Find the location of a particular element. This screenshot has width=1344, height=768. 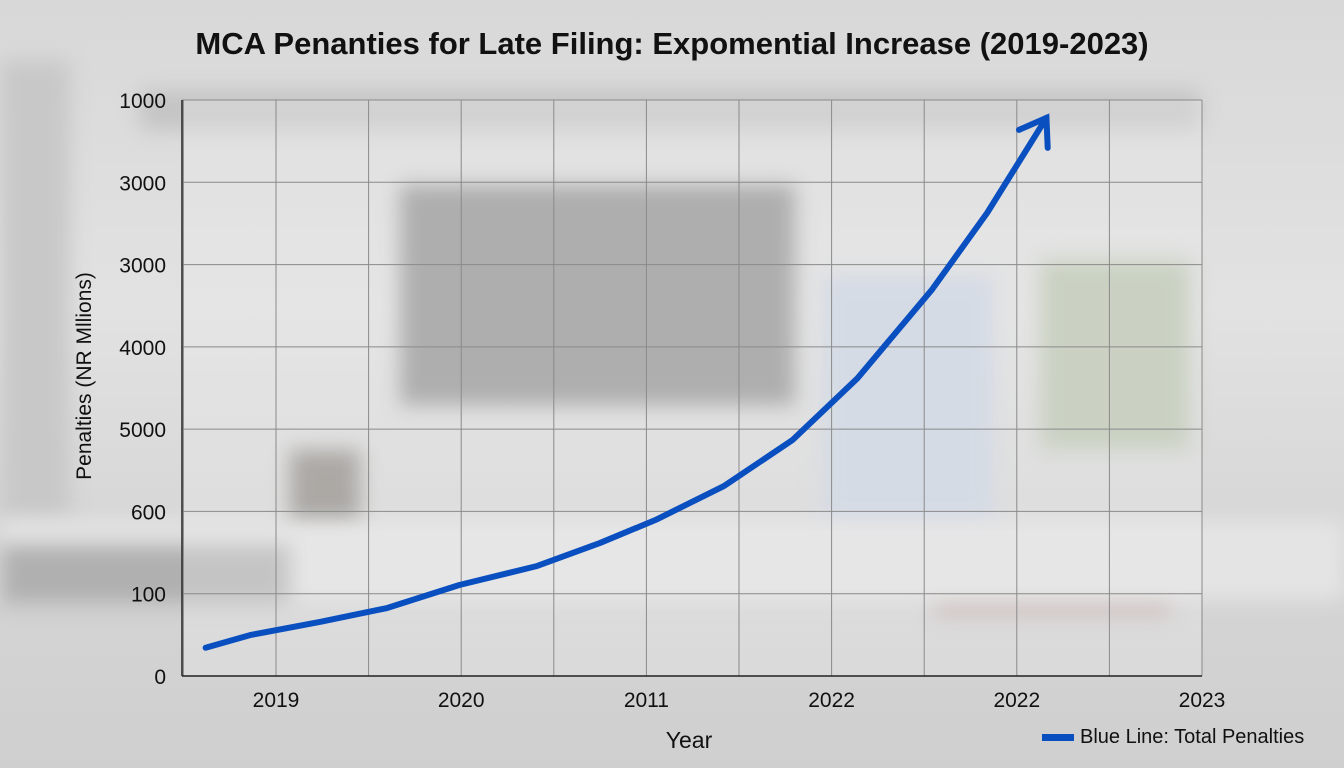

legend: Blue Line: Total Penalties is located at coordinates (1173, 737).